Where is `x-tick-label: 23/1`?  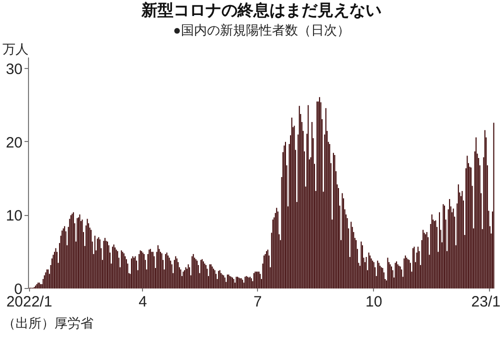
x-tick-label: 23/1 is located at coordinates (485, 302).